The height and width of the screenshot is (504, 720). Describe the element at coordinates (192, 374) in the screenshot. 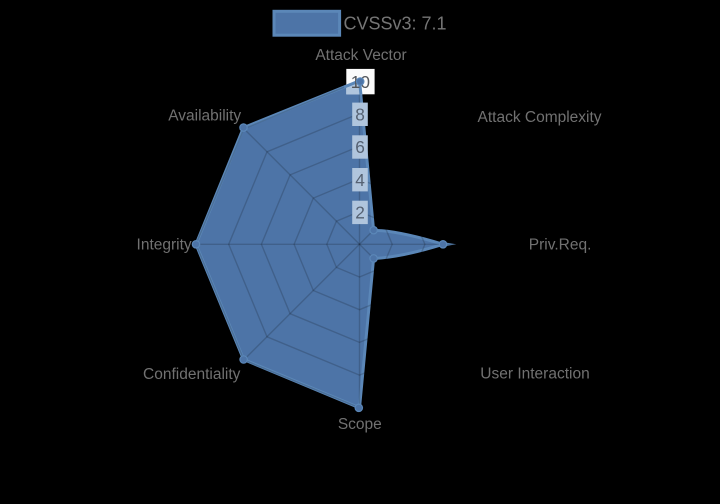

I see `svg-text: Confidentiality` at that location.